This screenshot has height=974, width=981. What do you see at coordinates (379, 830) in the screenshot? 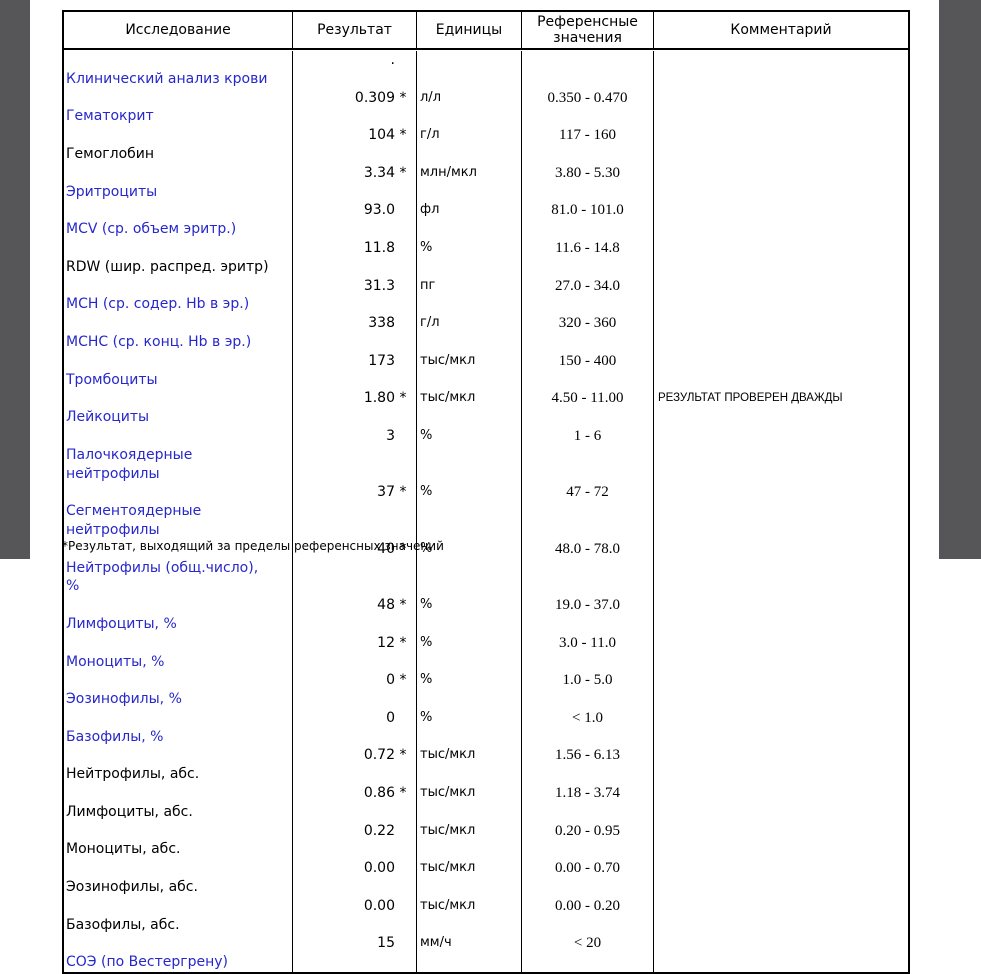
I see `result-value: 0.22` at bounding box center [379, 830].